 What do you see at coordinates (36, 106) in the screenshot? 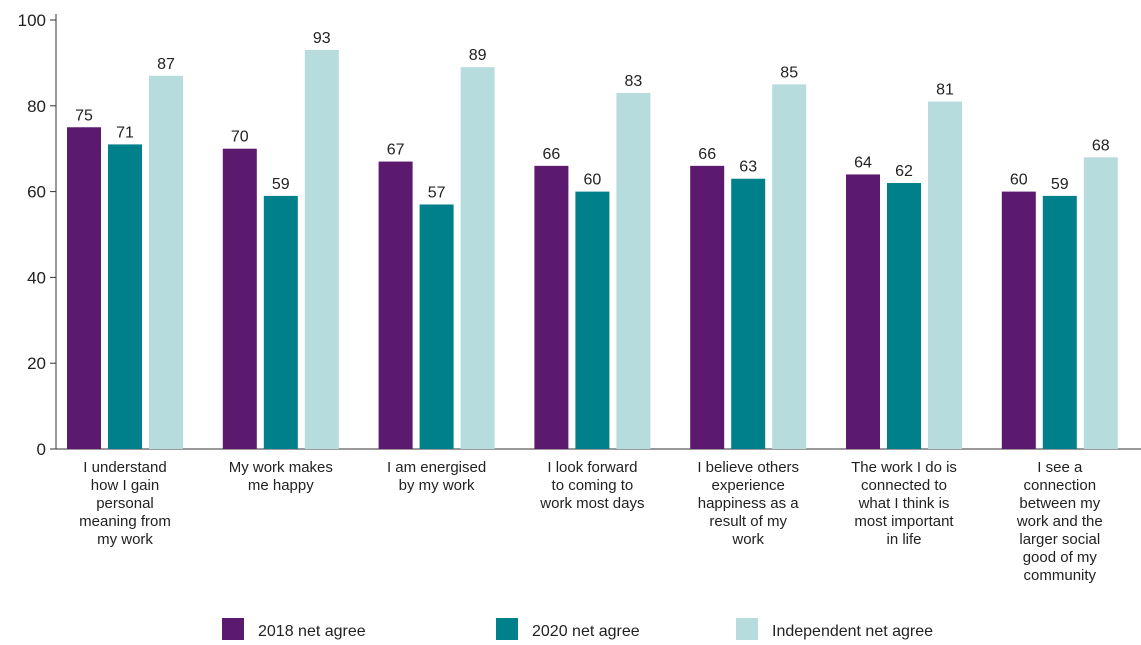
I see `y-tick-label: 80` at bounding box center [36, 106].